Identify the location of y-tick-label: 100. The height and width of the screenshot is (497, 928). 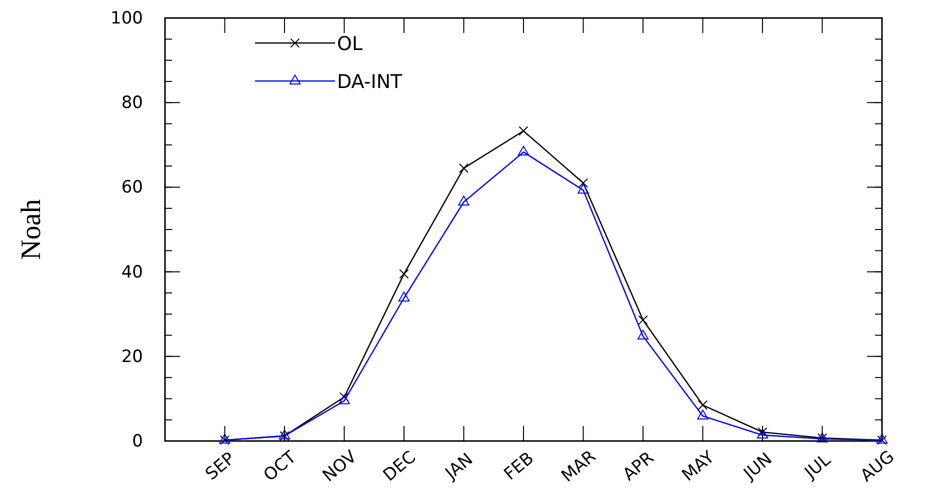
(126, 18).